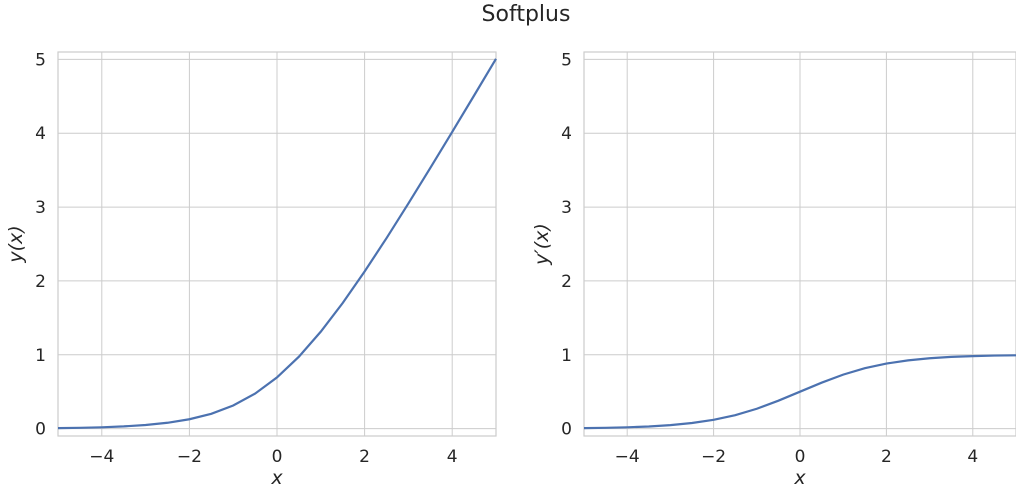  What do you see at coordinates (526, 14) in the screenshot?
I see `figure-title: Softplus` at bounding box center [526, 14].